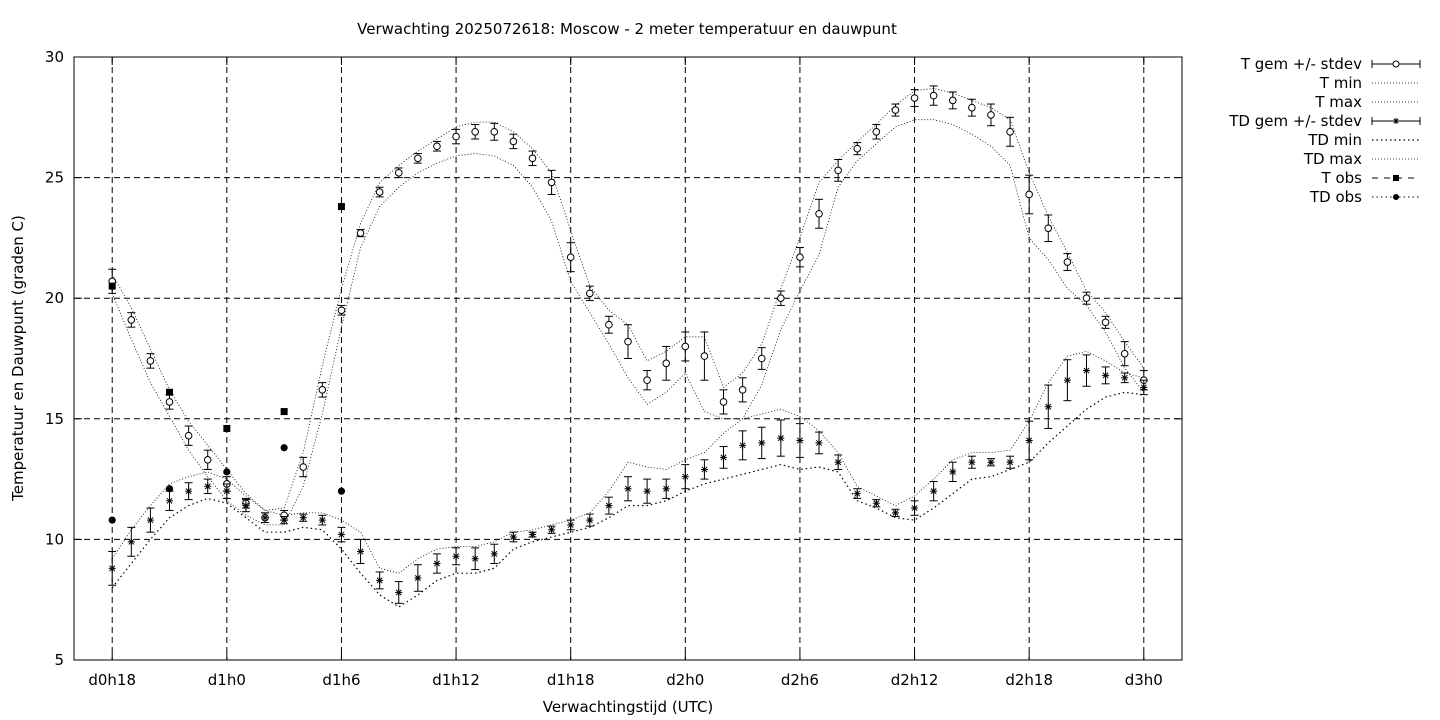 This screenshot has height=720, width=1440. What do you see at coordinates (456, 680) in the screenshot?
I see `x-tick-label: d1h12` at bounding box center [456, 680].